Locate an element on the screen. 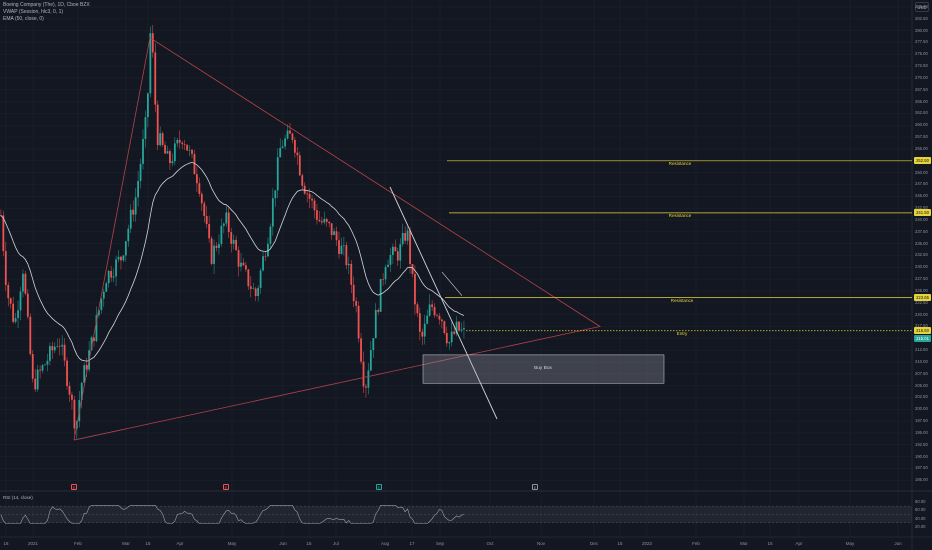  buy-box-label: Buy Box is located at coordinates (543, 369).